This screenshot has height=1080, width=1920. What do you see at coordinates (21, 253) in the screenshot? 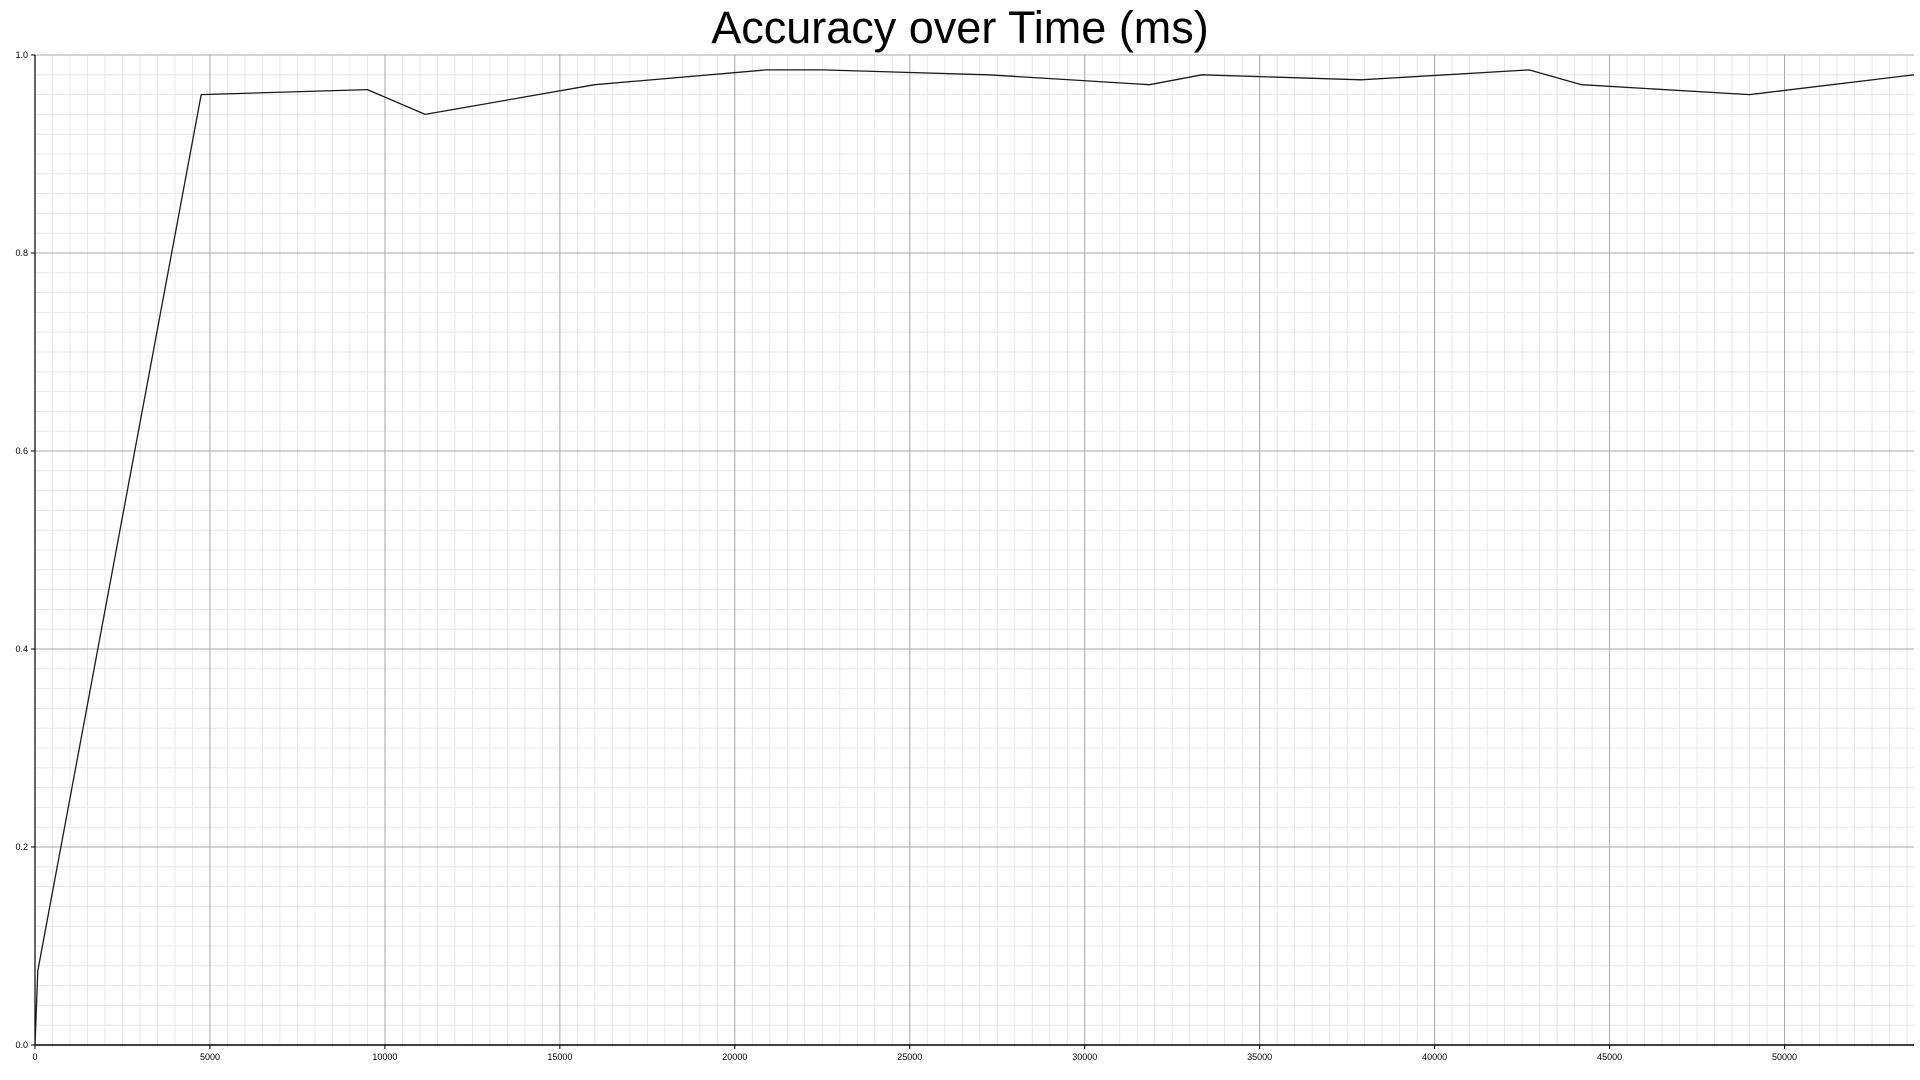
I see `y-tick-label: 0.8` at bounding box center [21, 253].